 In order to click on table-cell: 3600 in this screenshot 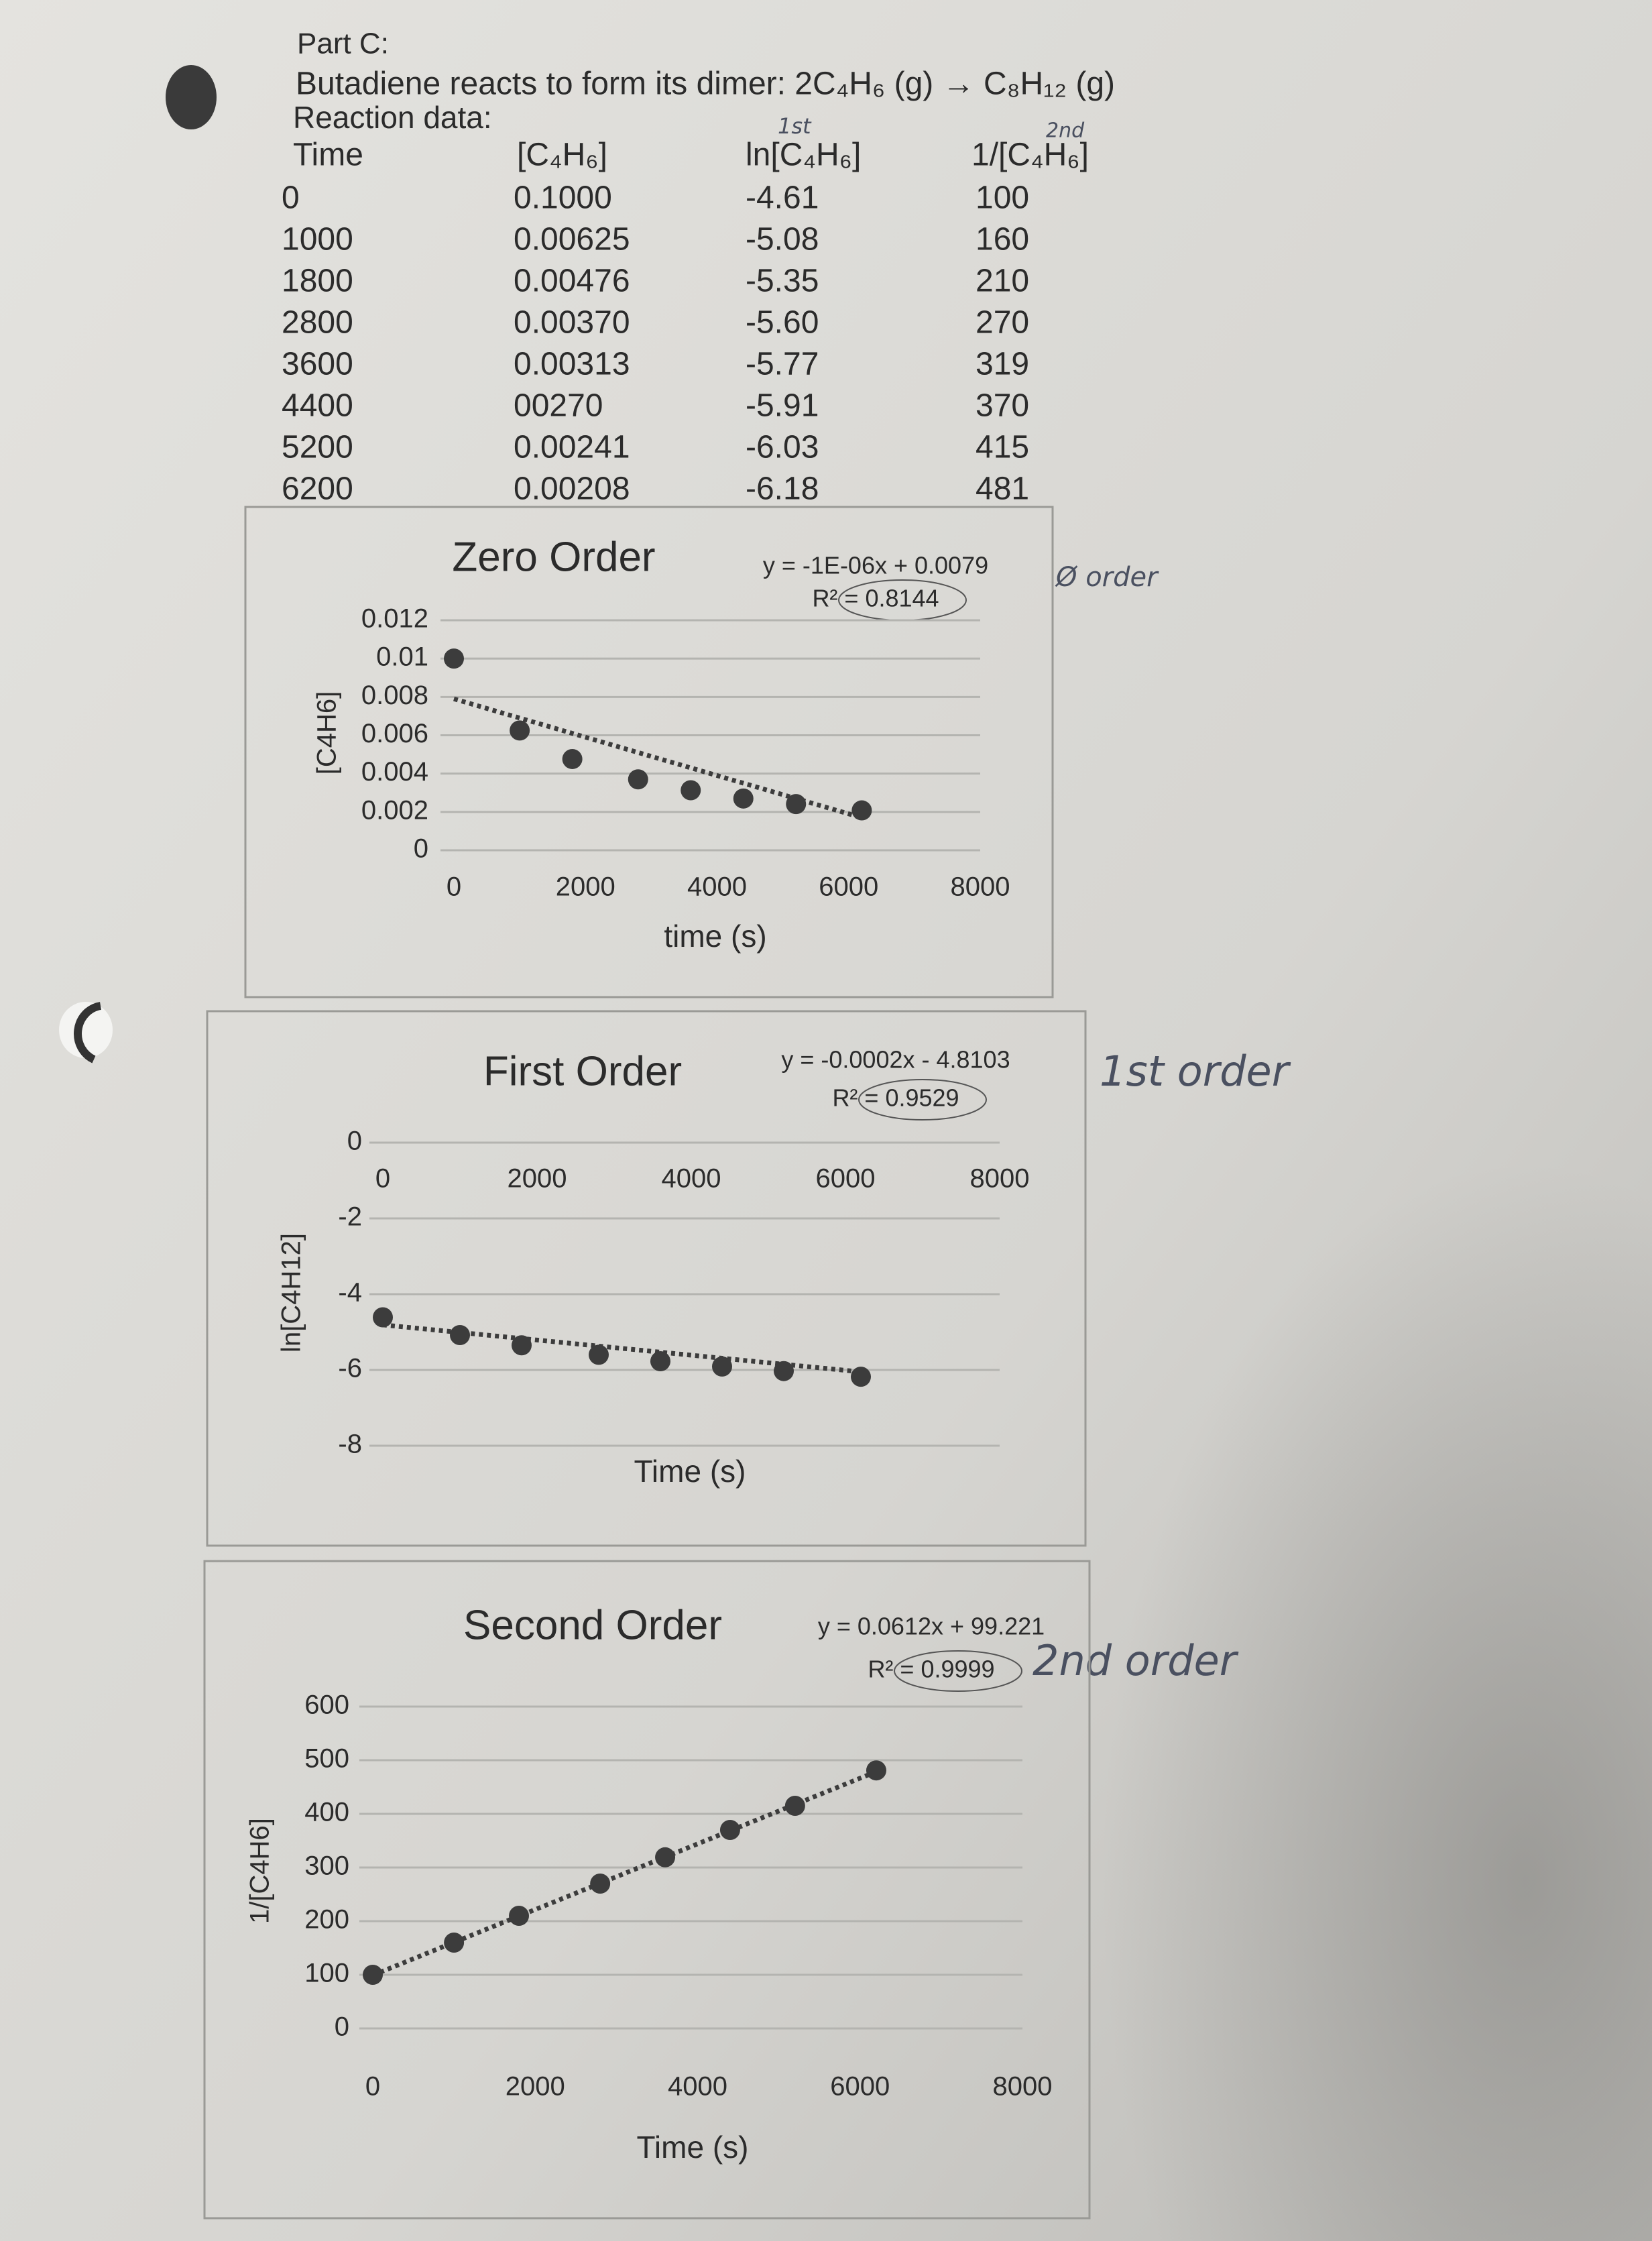, I will do `click(317, 364)`.